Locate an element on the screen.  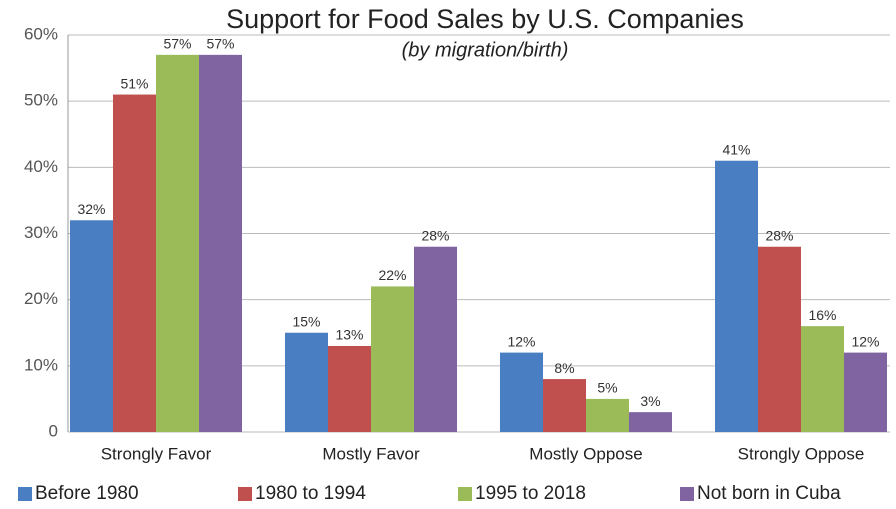
y-tick-label: 10% is located at coordinates (41, 364).